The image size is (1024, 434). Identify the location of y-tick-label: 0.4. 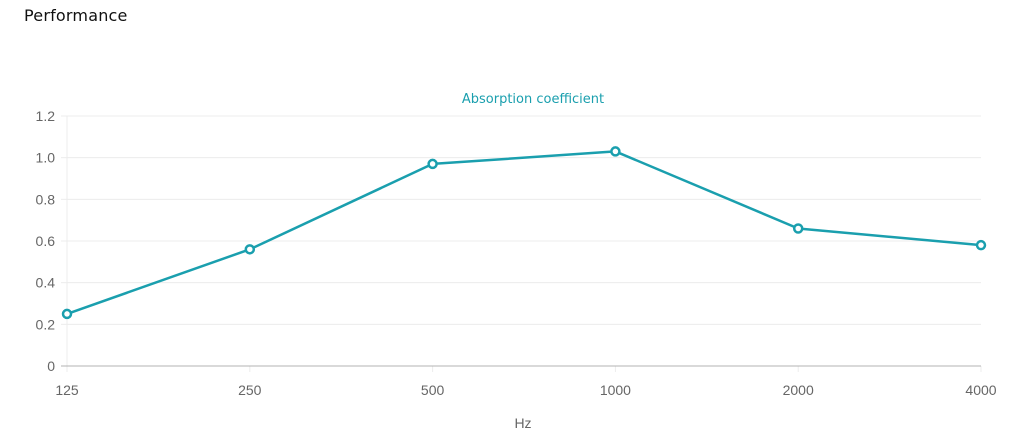
(46, 283).